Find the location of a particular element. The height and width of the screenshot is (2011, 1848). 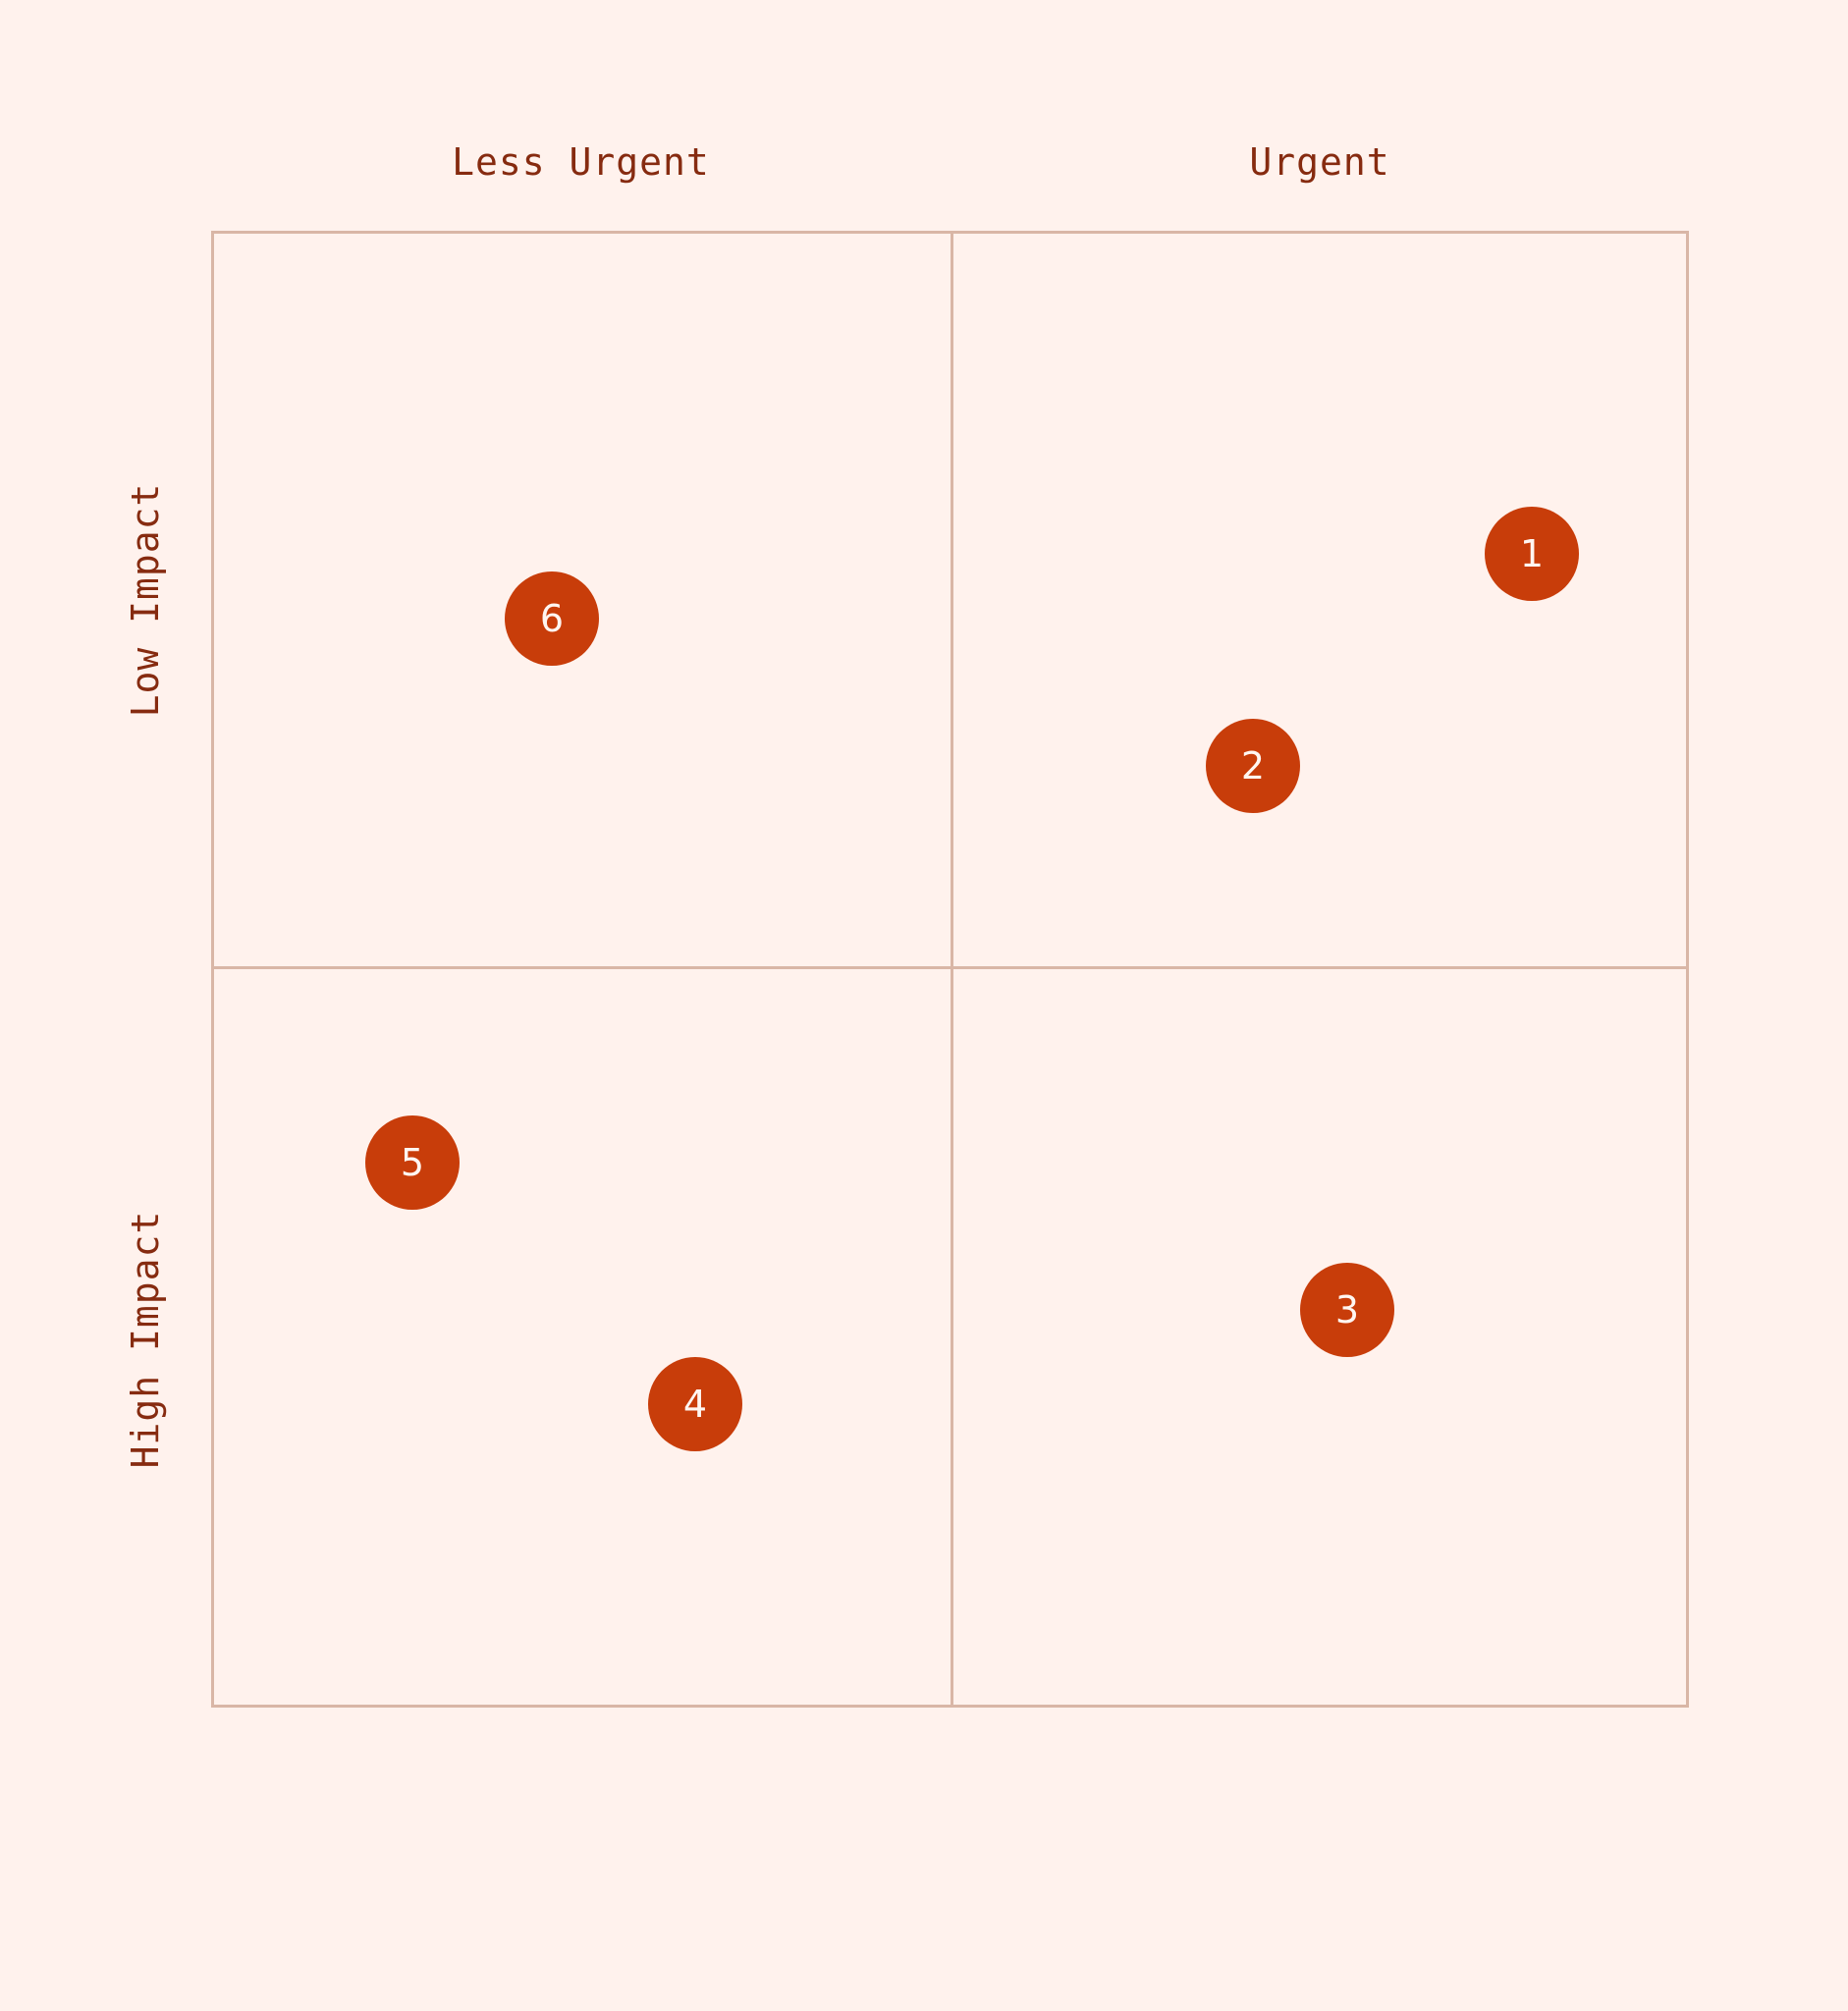

grid-divider-vertical is located at coordinates (952, 969).